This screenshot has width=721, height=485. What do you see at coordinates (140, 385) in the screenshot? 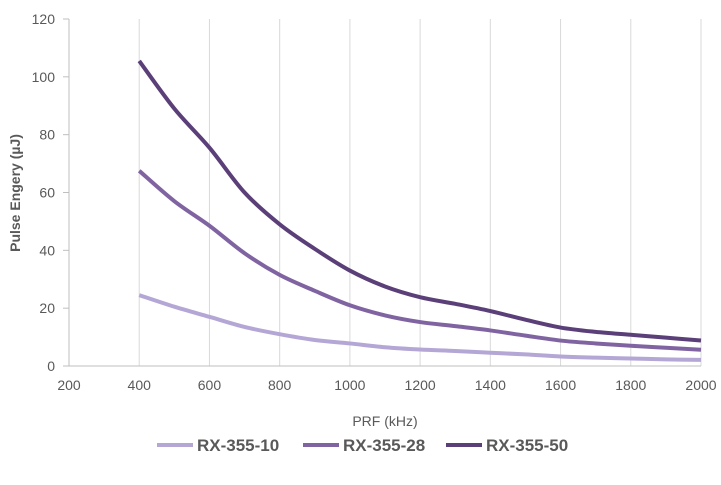
I see `x-tick-label: 400` at bounding box center [140, 385].